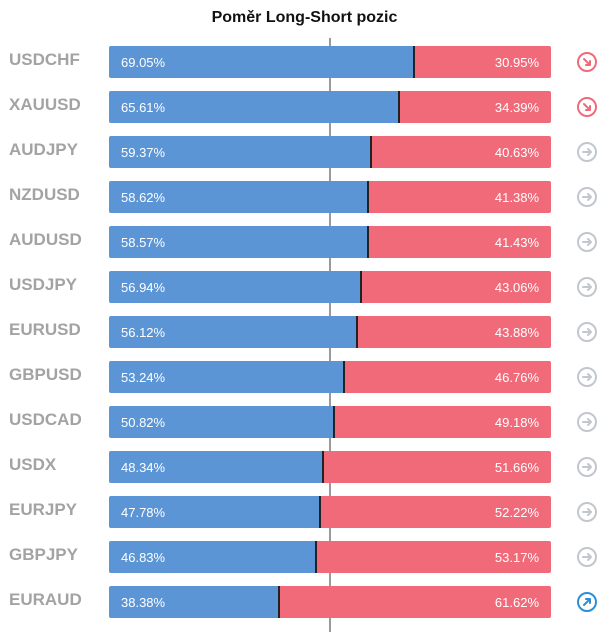 This screenshot has width=609, height=642. Describe the element at coordinates (516, 422) in the screenshot. I see `short-value-label: 49.18%` at that location.